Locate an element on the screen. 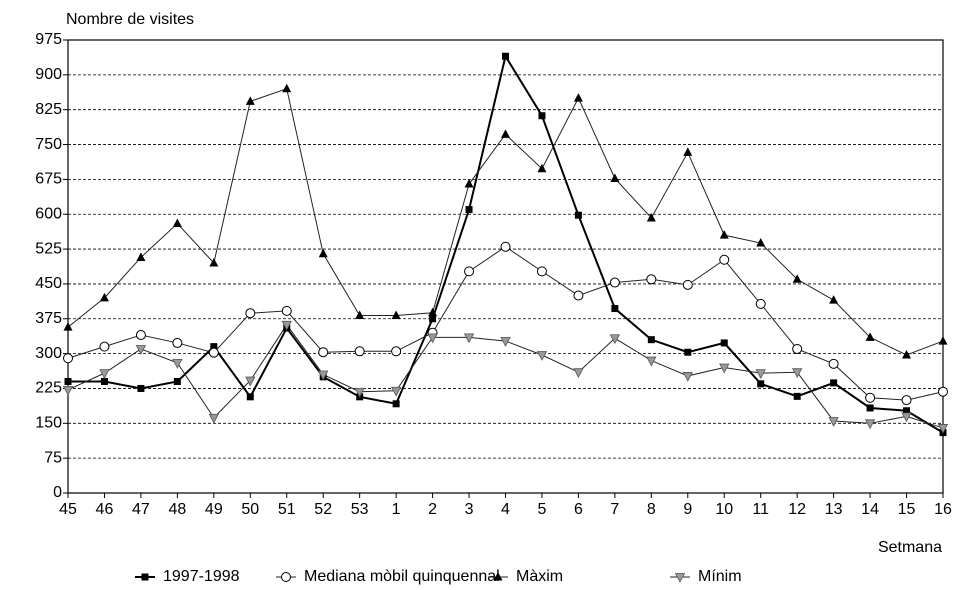 The height and width of the screenshot is (590, 964). legend-item: 1997-1998 is located at coordinates (187, 576).